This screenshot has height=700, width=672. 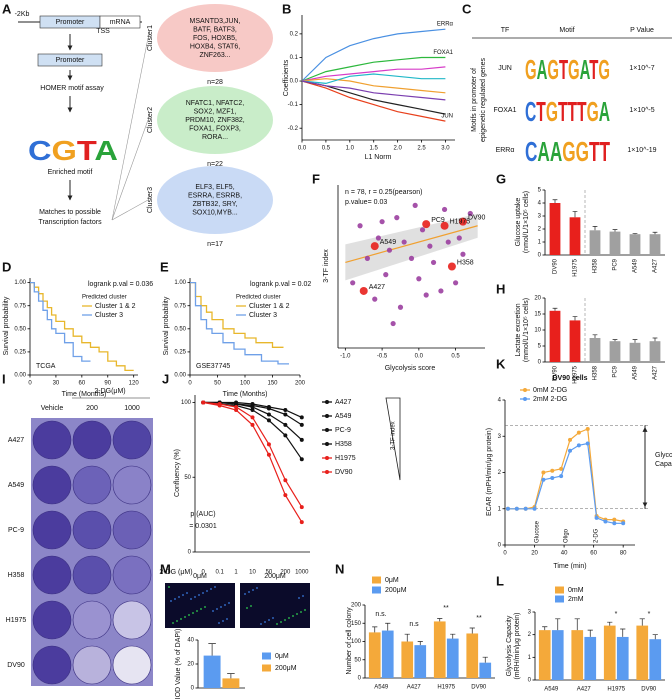 What do you see at coordinates (263, 315) in the screenshot?
I see `legend-label: Cluster 3` at bounding box center [263, 315].